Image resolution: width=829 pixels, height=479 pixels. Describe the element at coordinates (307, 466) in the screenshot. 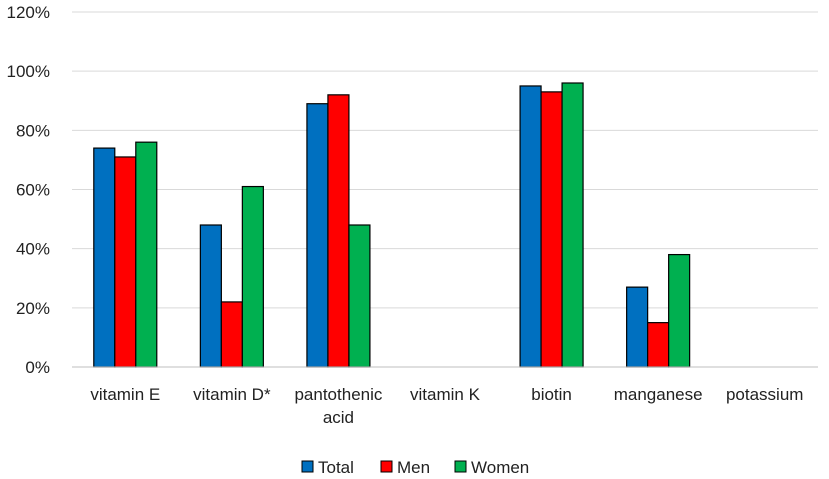

I see `legend-swatch-total` at that location.